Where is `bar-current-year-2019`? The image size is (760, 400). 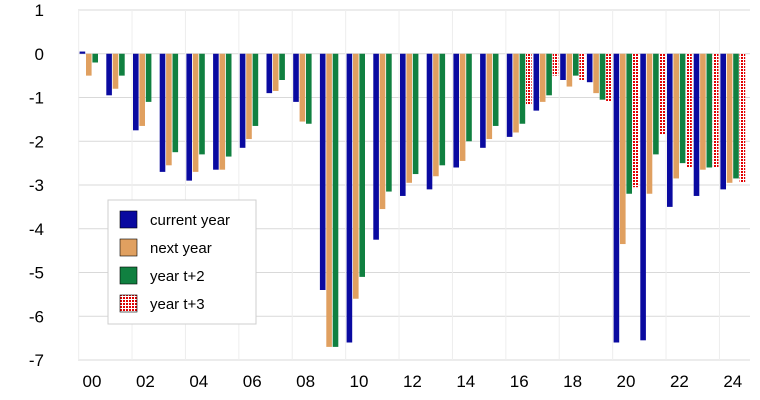
bar-current-year-2019 is located at coordinates (589, 68).